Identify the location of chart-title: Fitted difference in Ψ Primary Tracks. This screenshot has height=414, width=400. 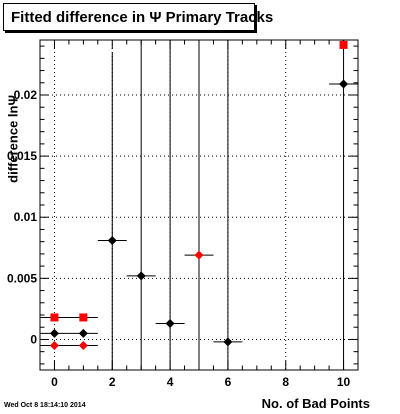
(142, 17).